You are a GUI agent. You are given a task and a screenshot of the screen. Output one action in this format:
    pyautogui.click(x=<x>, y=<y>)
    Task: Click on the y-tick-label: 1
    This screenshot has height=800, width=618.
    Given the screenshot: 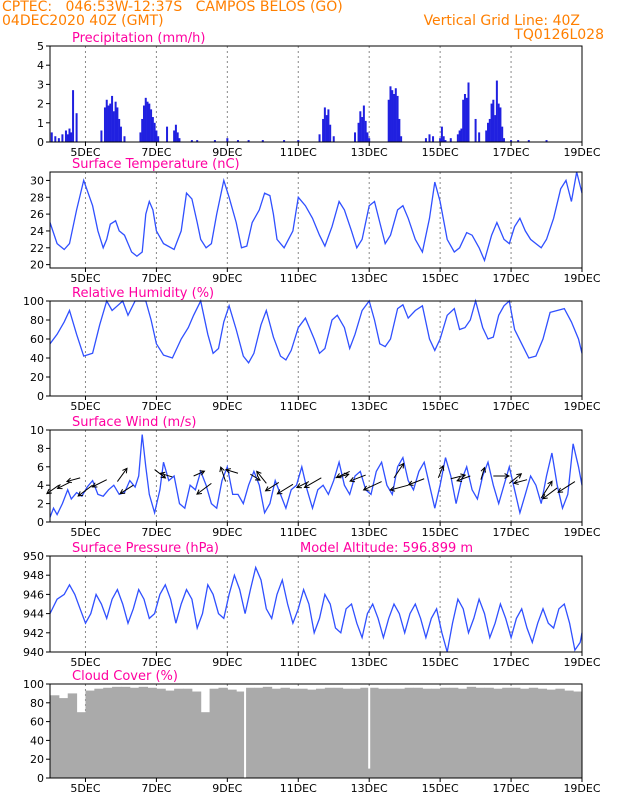 What is the action you would take?
    pyautogui.click(x=40, y=123)
    